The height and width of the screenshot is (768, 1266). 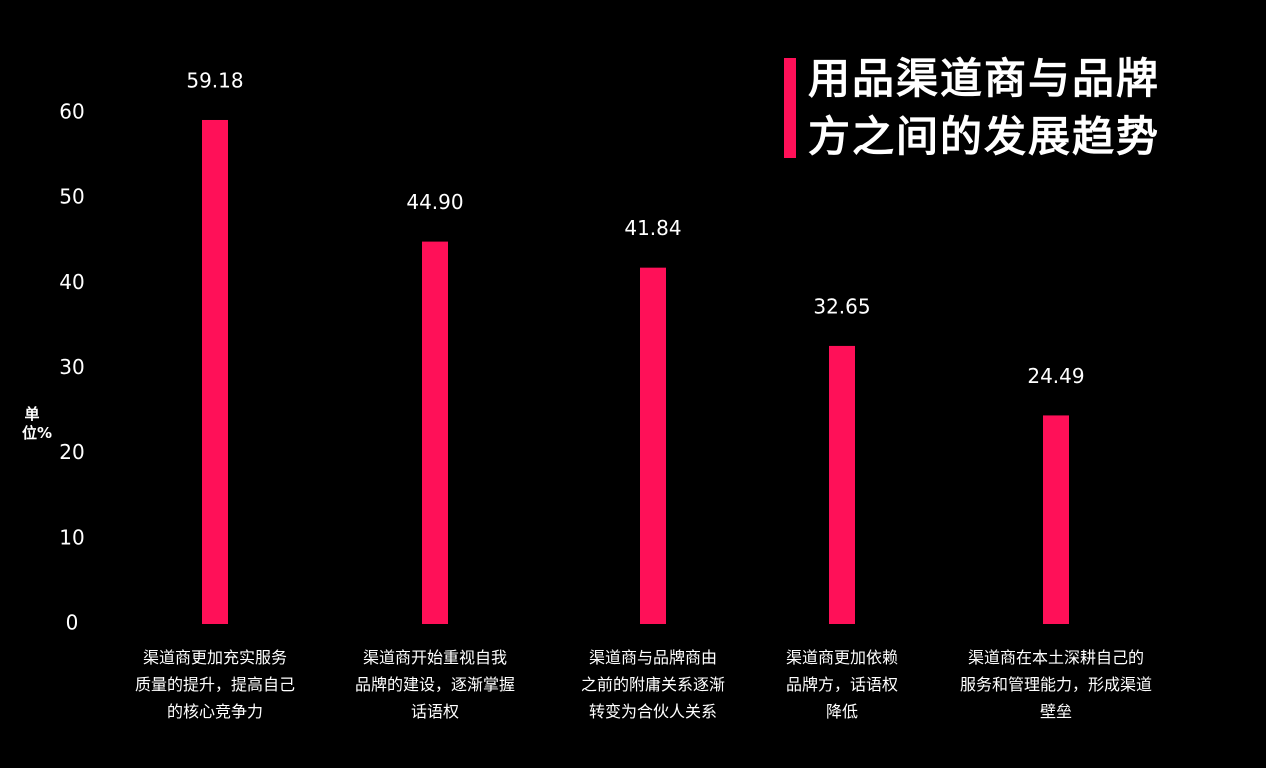 I want to click on x-tick-label: 渠道商更加依赖 品牌方，话语权 降低, so click(x=841, y=684).